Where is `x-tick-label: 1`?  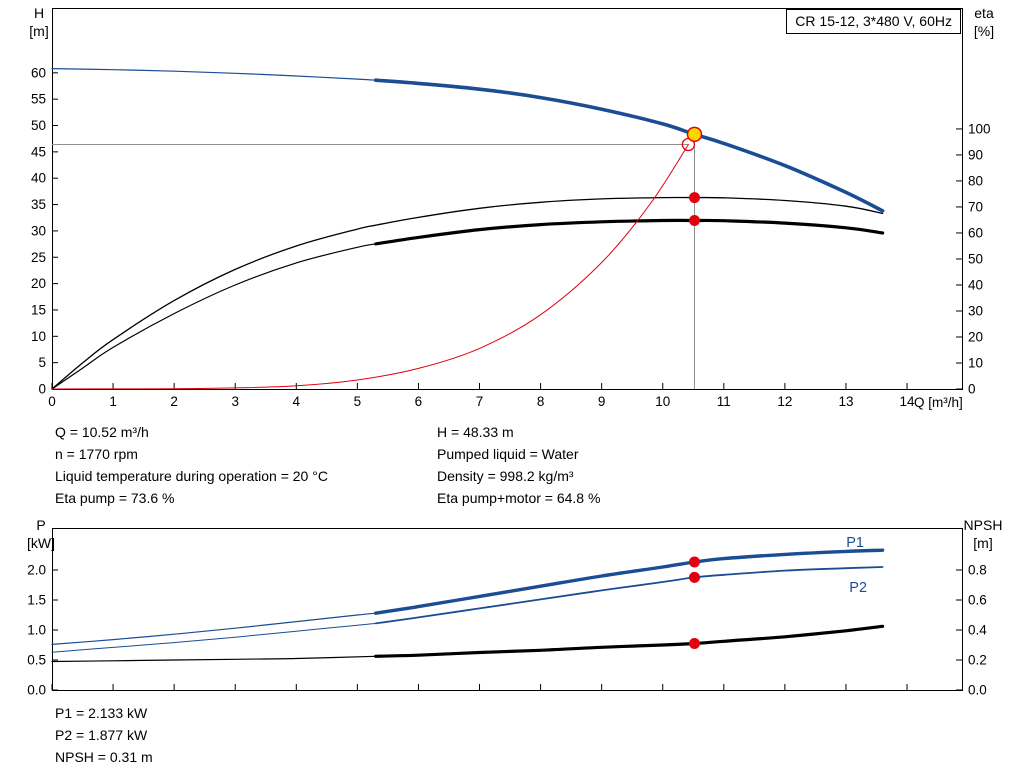 x-tick-label: 1 is located at coordinates (113, 401).